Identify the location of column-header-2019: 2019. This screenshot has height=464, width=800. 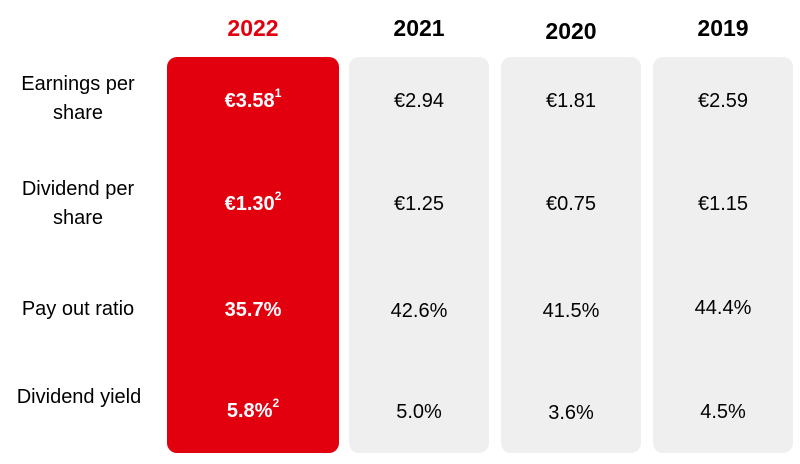
(723, 28).